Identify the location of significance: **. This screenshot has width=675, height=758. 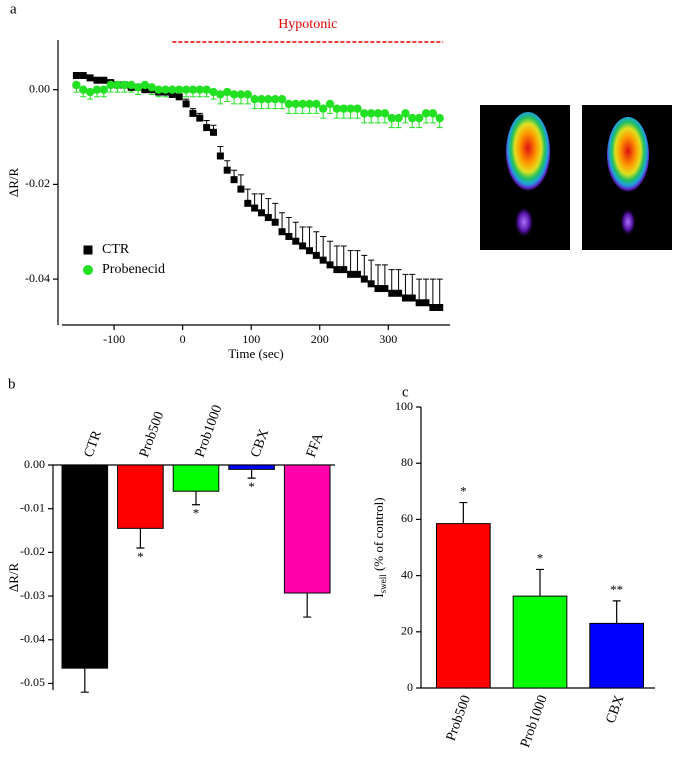
(616, 589).